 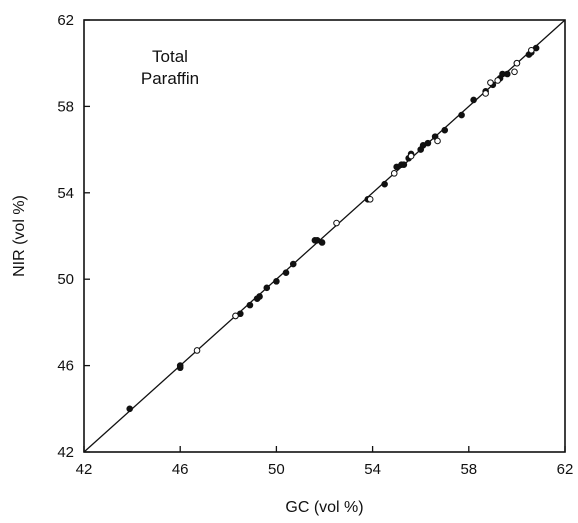 I want to click on y-tick-label: 42, so click(x=65, y=452).